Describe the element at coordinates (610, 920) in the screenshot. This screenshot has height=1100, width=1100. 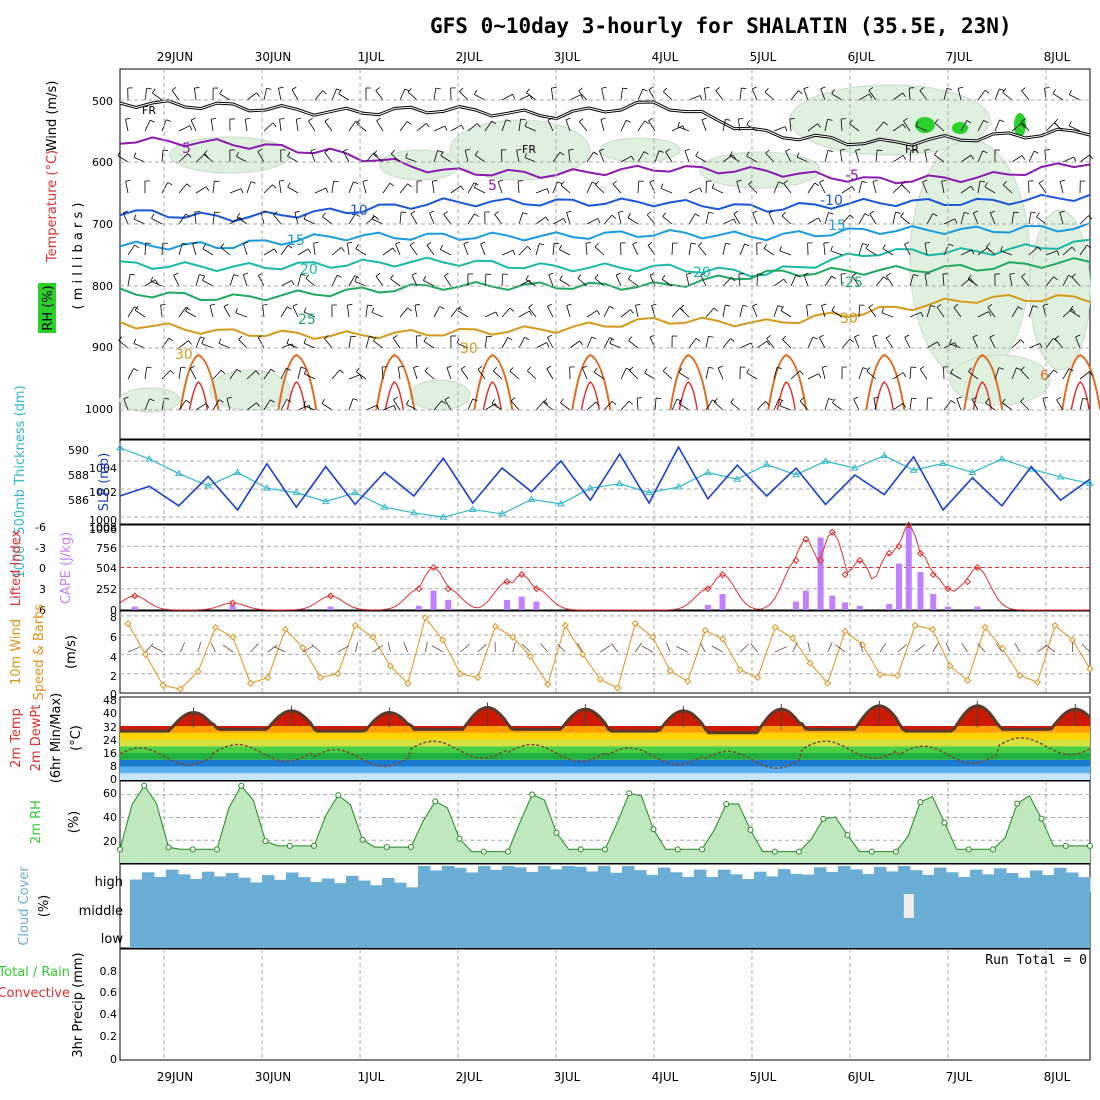
I see `cloud-middle-low-fill` at that location.